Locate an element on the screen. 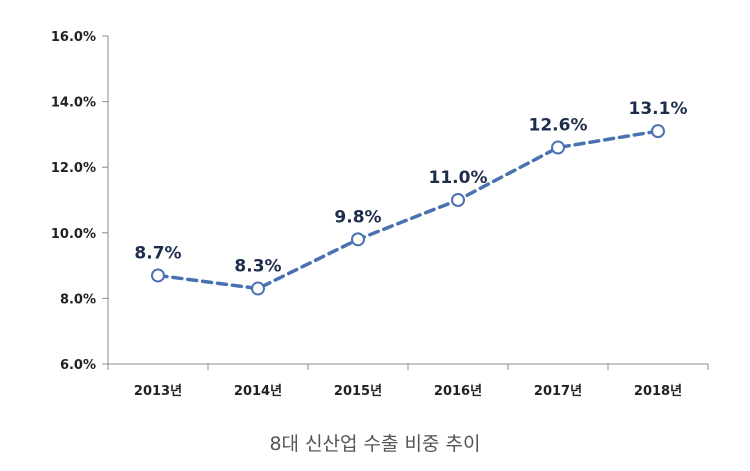 This screenshot has width=750, height=471. x-tick-label: 2016년 is located at coordinates (458, 391).